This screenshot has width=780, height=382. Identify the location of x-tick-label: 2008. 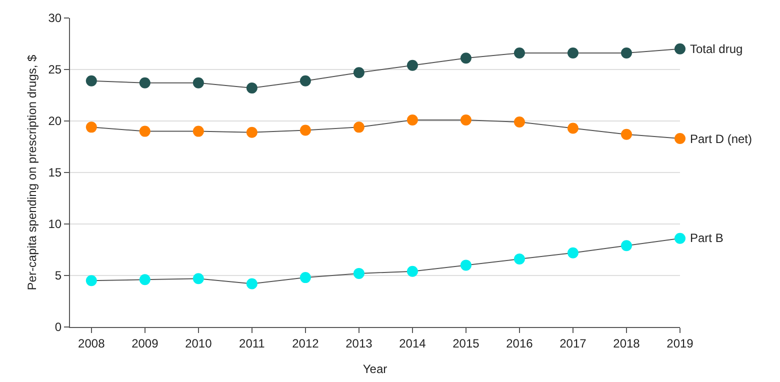
(92, 343).